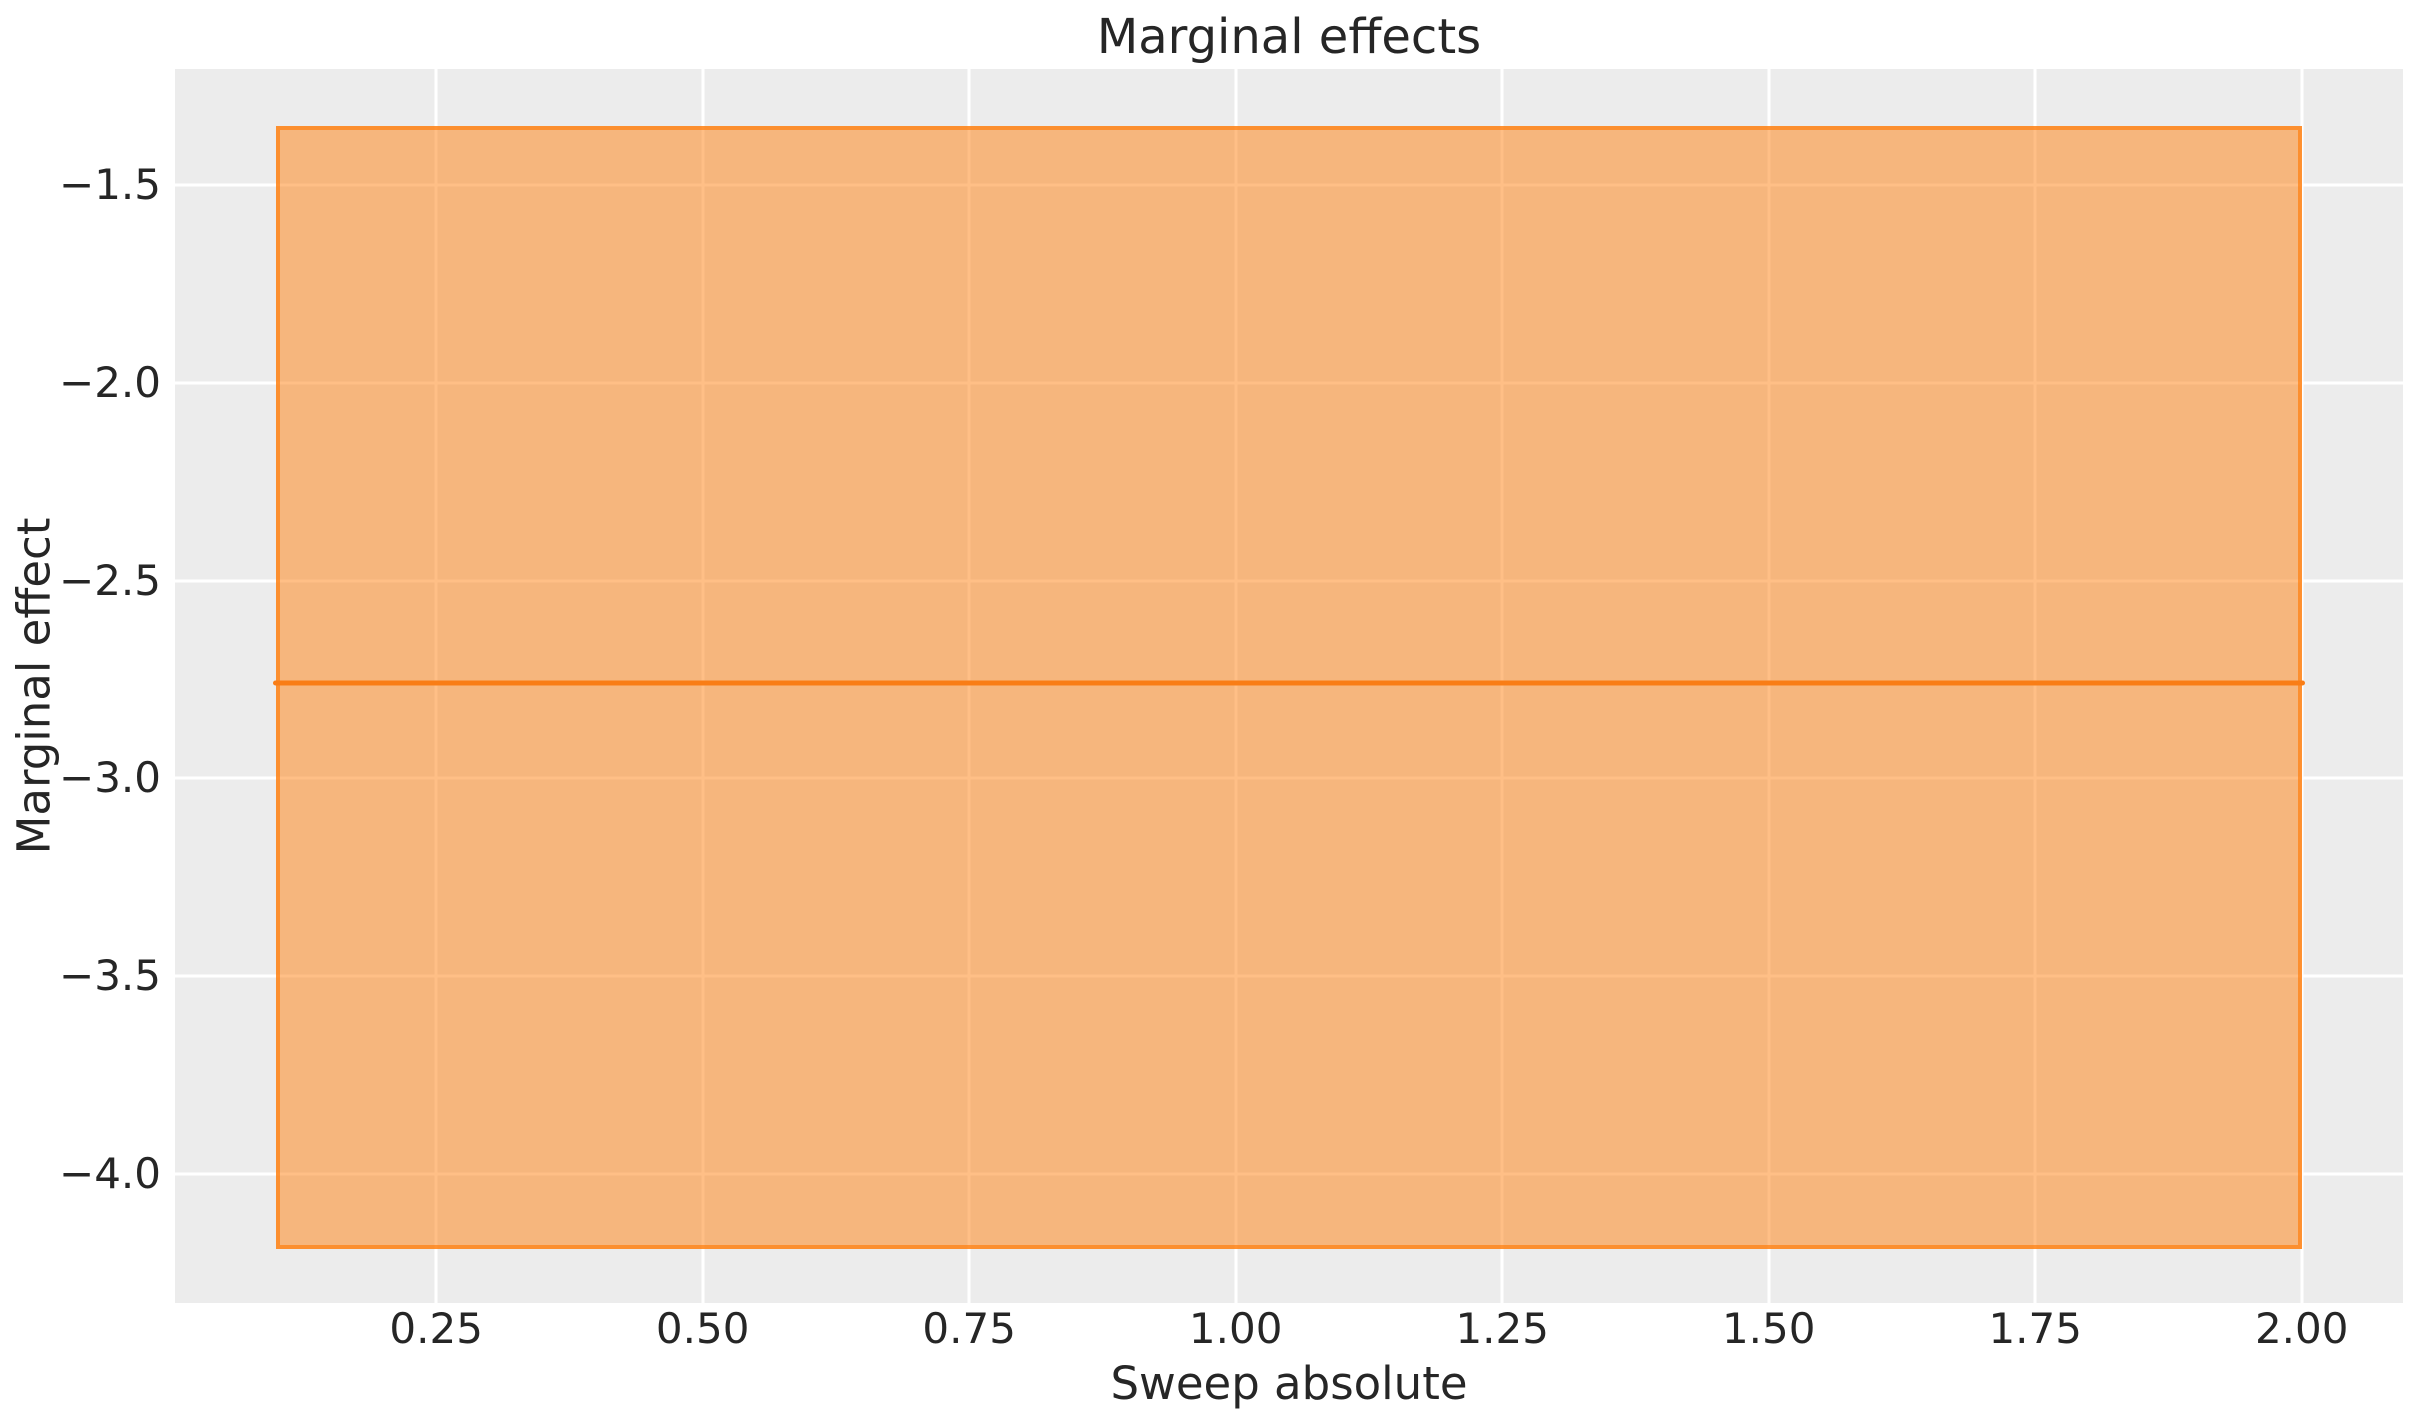 This screenshot has height=1423, width=2423. Describe the element at coordinates (110, 976) in the screenshot. I see `y-tick-label-−3.5: −3.5` at that location.